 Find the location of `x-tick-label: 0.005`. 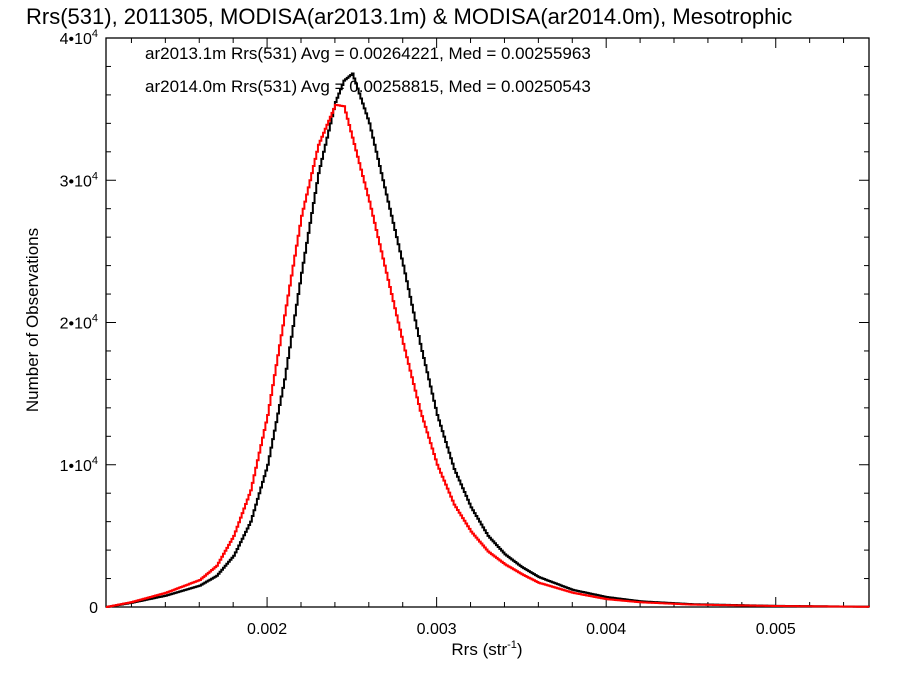

x-tick-label: 0.005 is located at coordinates (776, 629).